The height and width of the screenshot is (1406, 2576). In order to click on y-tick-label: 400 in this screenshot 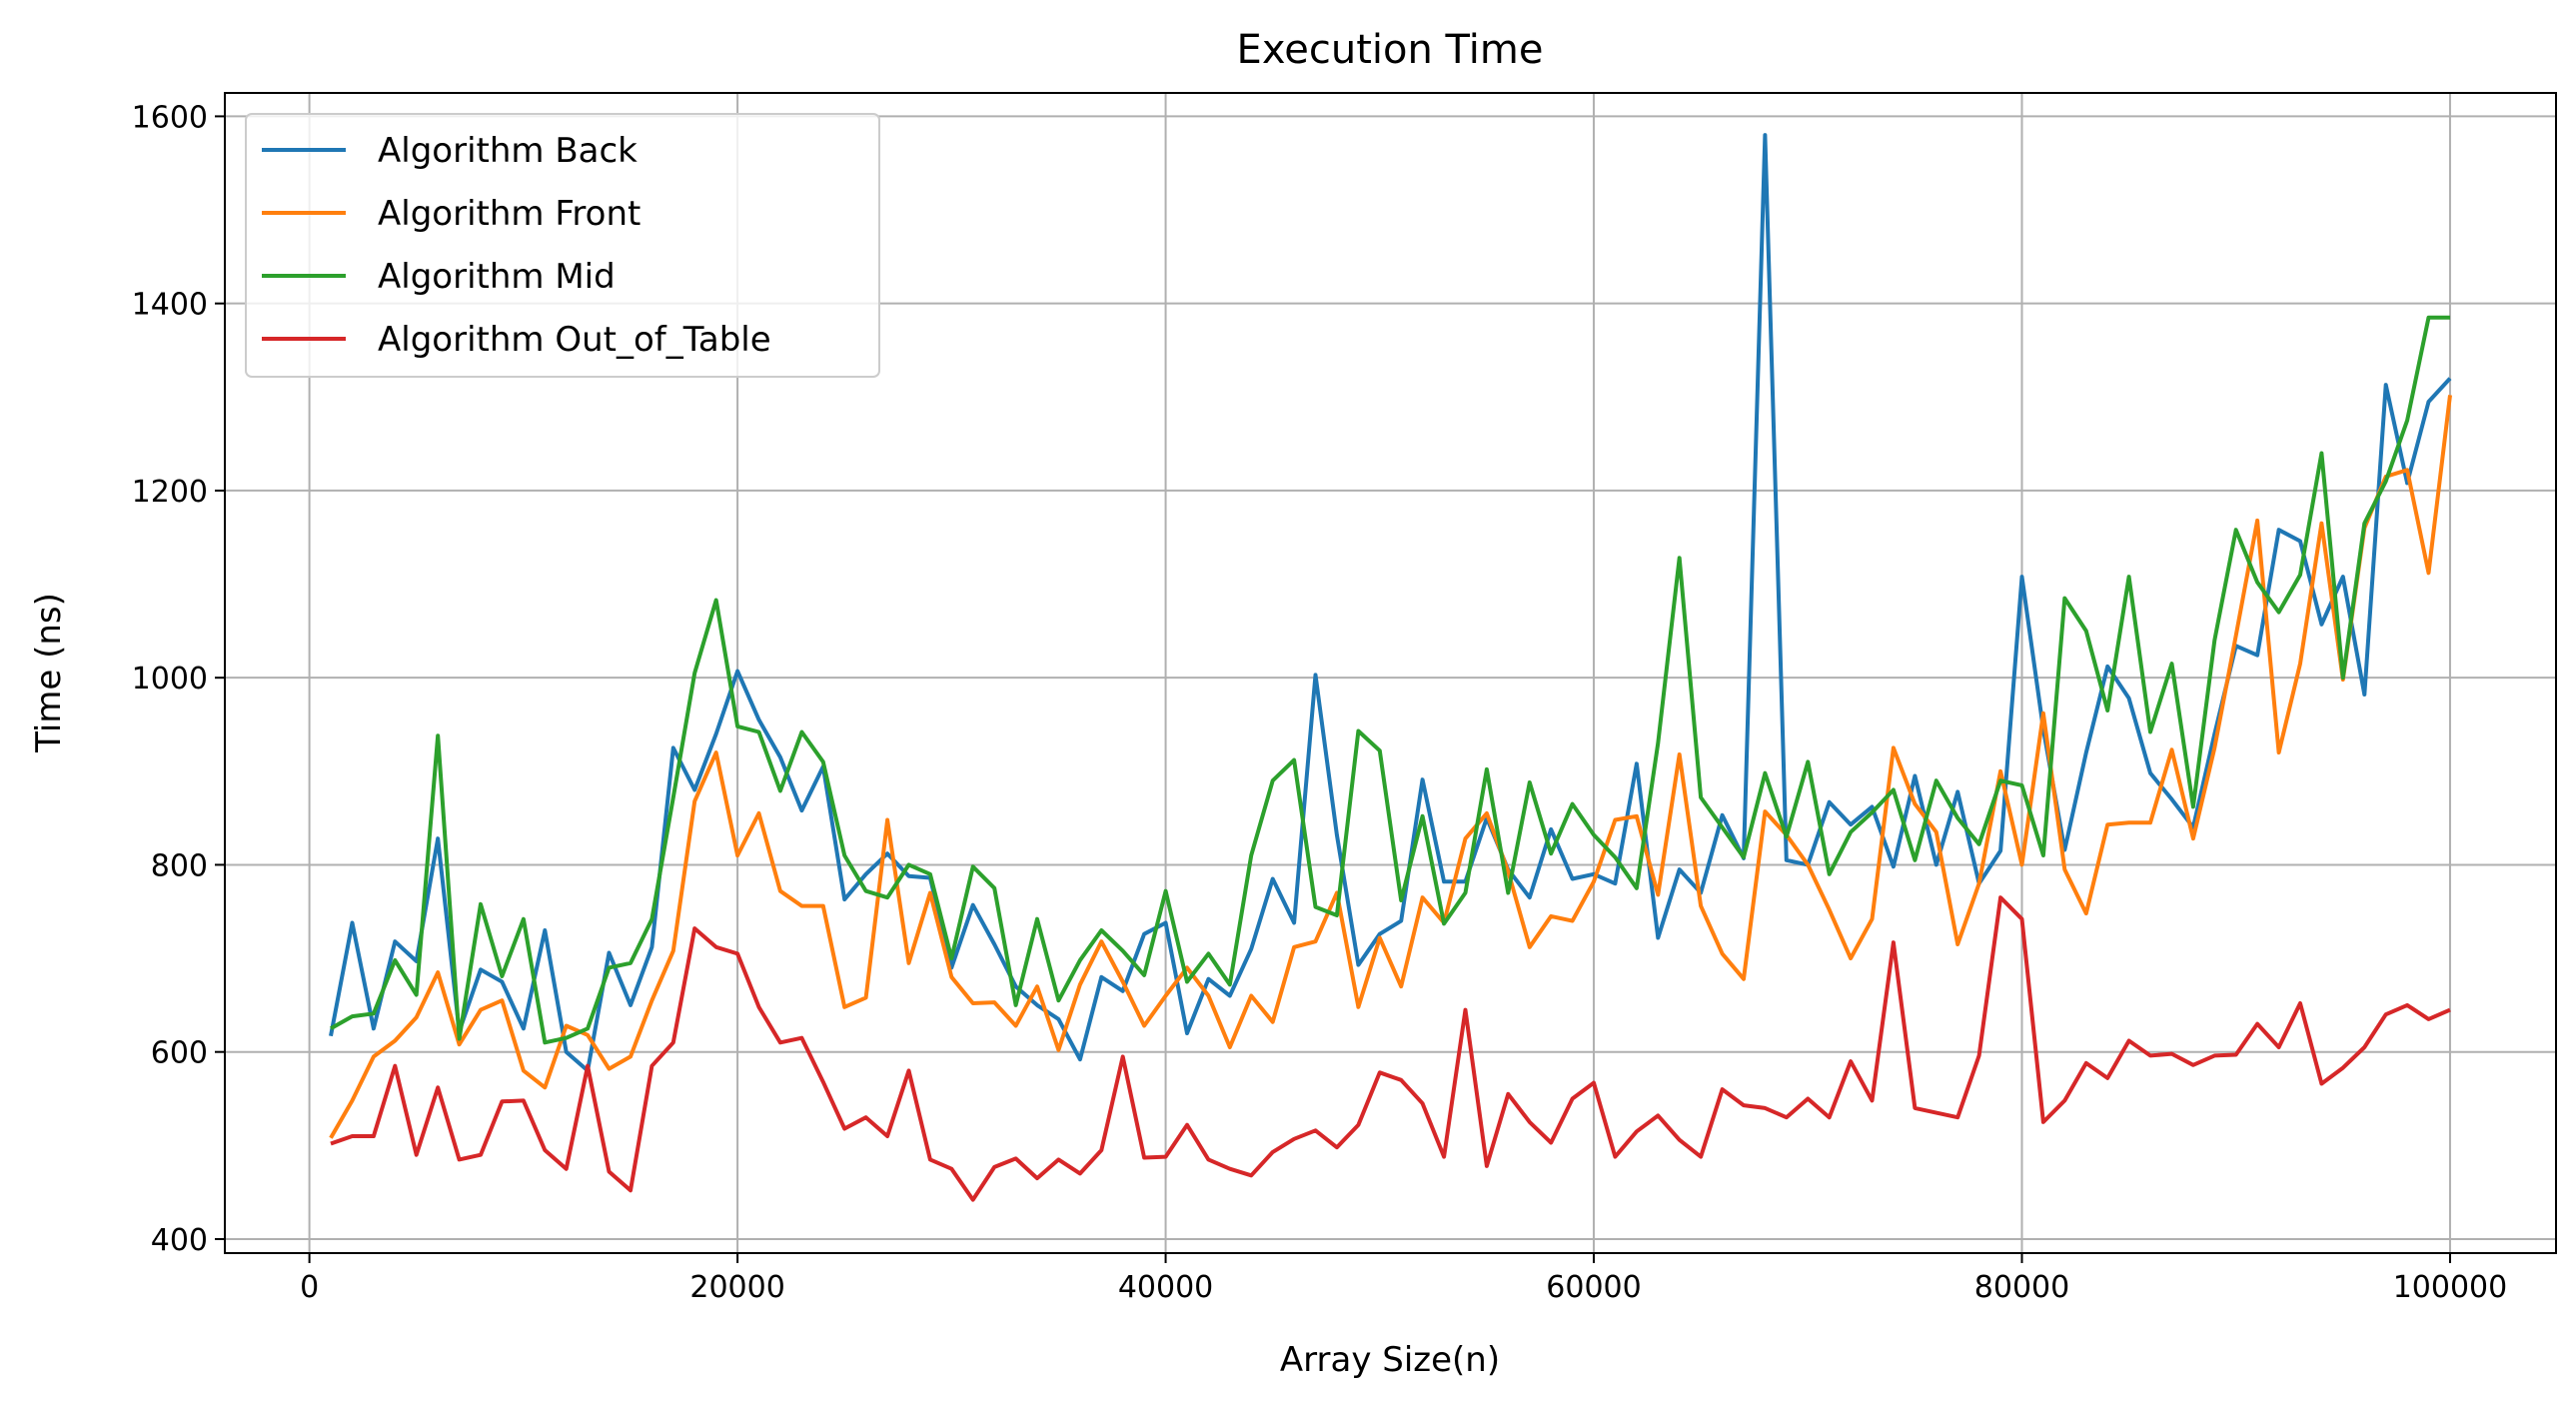, I will do `click(179, 1241)`.